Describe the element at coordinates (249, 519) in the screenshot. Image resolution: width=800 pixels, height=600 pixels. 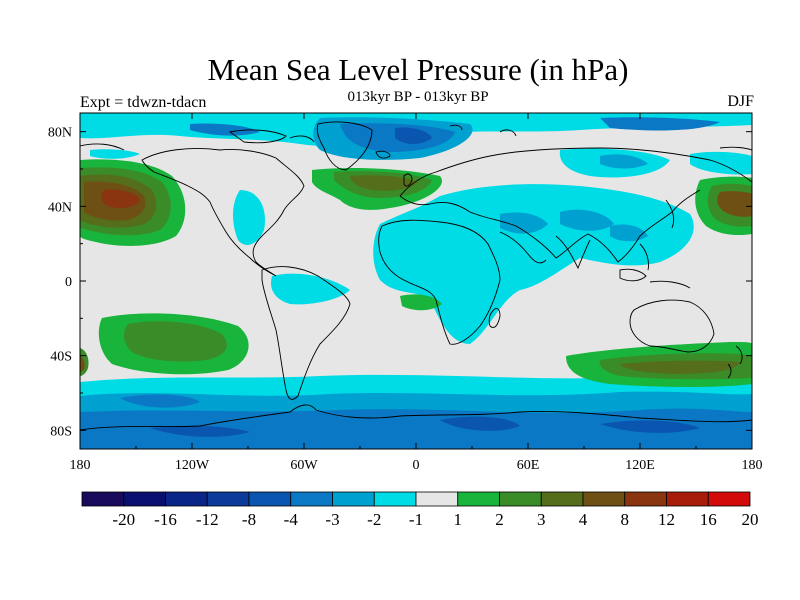
I see `colorbar-label: -8` at that location.